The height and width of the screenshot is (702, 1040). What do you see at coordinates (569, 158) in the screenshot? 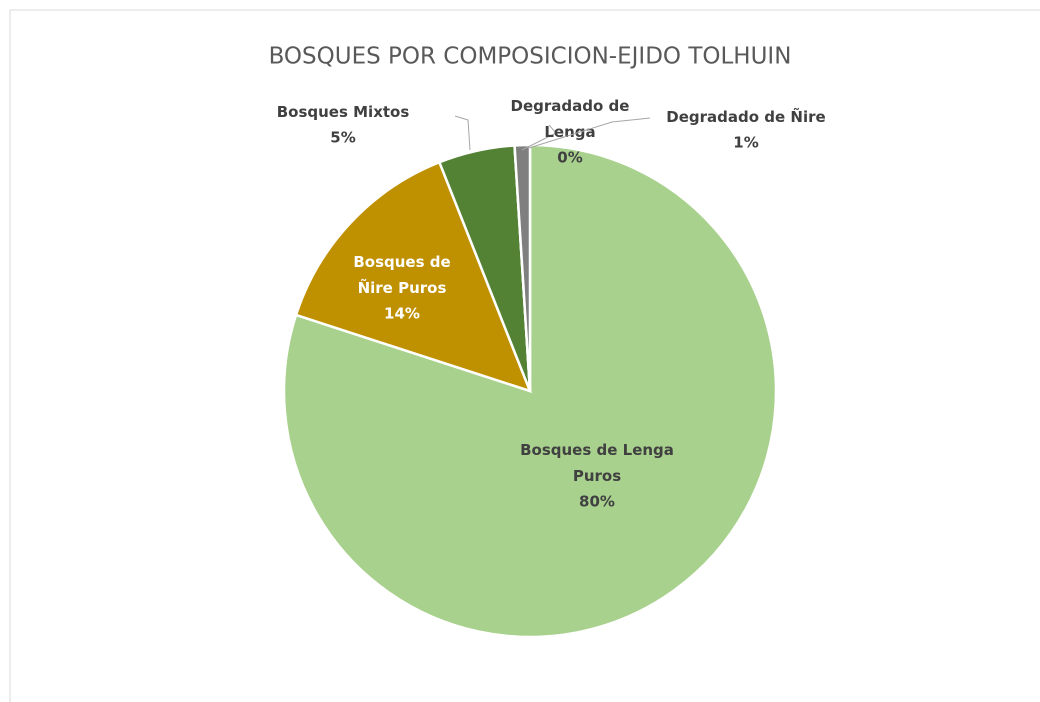
I see `value-label: 0%` at bounding box center [569, 158].